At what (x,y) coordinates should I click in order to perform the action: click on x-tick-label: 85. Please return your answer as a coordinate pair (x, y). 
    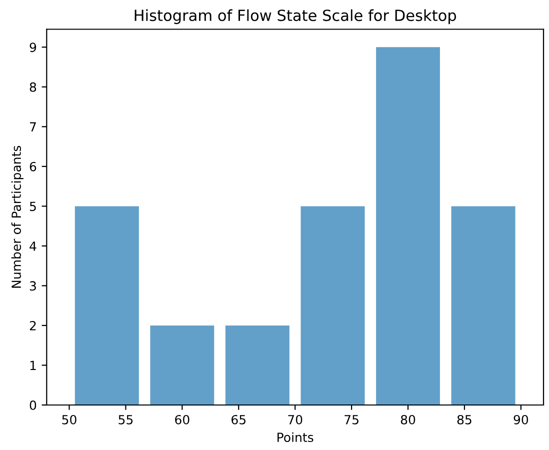
    Looking at the image, I should click on (464, 419).